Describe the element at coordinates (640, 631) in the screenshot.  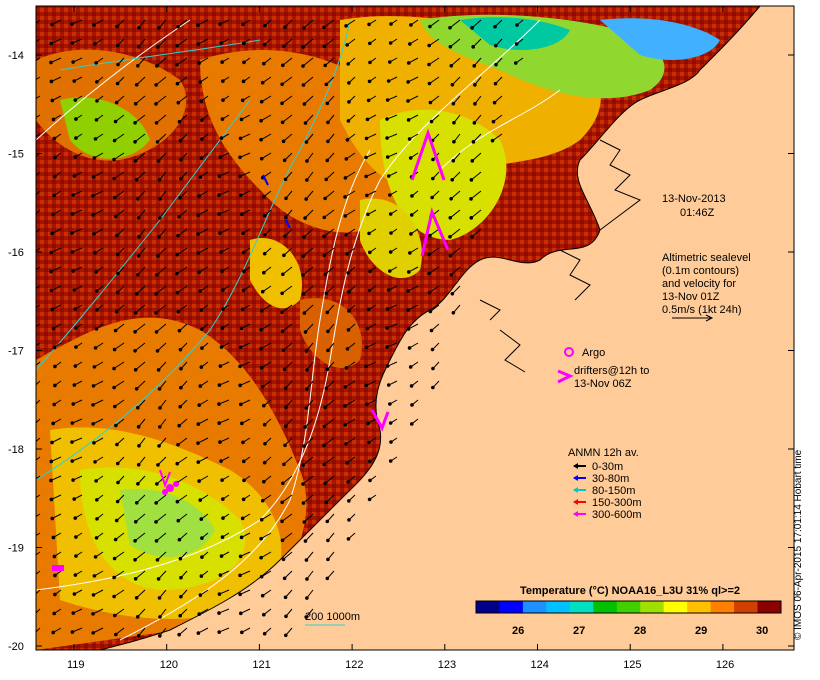
I see `colorbar-tick-label: 28` at that location.